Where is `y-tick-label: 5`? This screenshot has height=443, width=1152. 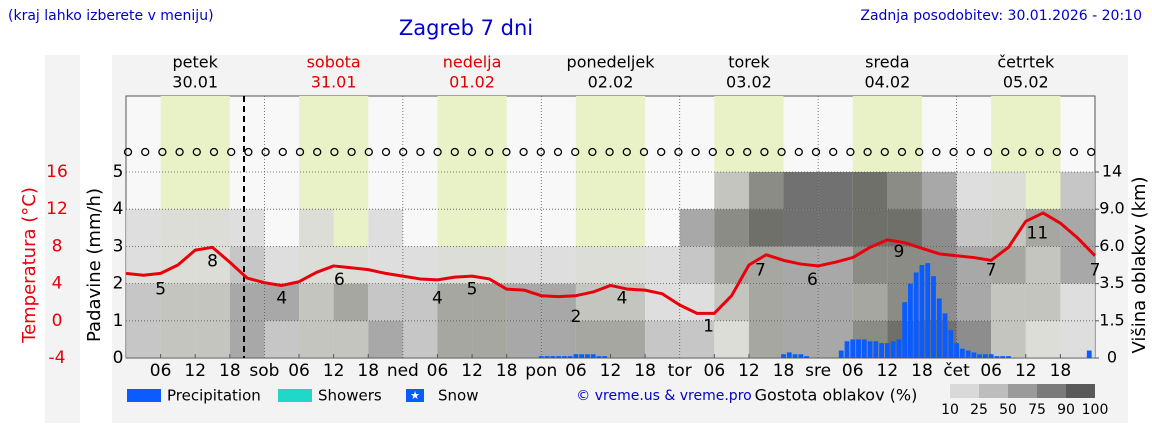 y-tick-label: 5 is located at coordinates (118, 172).